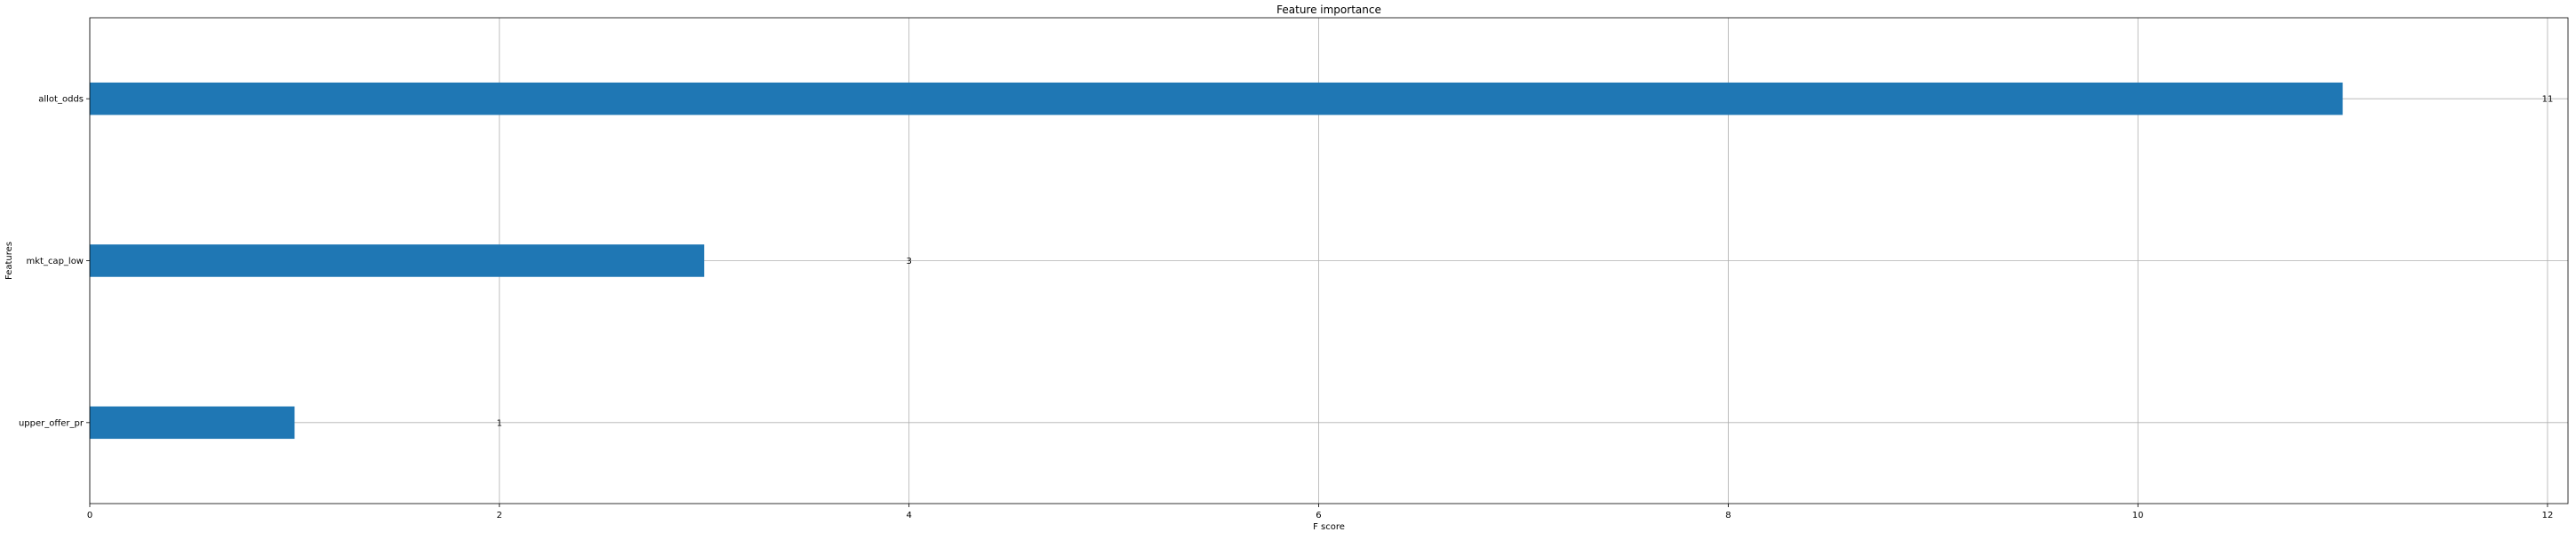 The height and width of the screenshot is (540, 2576). I want to click on y-tick-label: mkt_cap_low, so click(55, 261).